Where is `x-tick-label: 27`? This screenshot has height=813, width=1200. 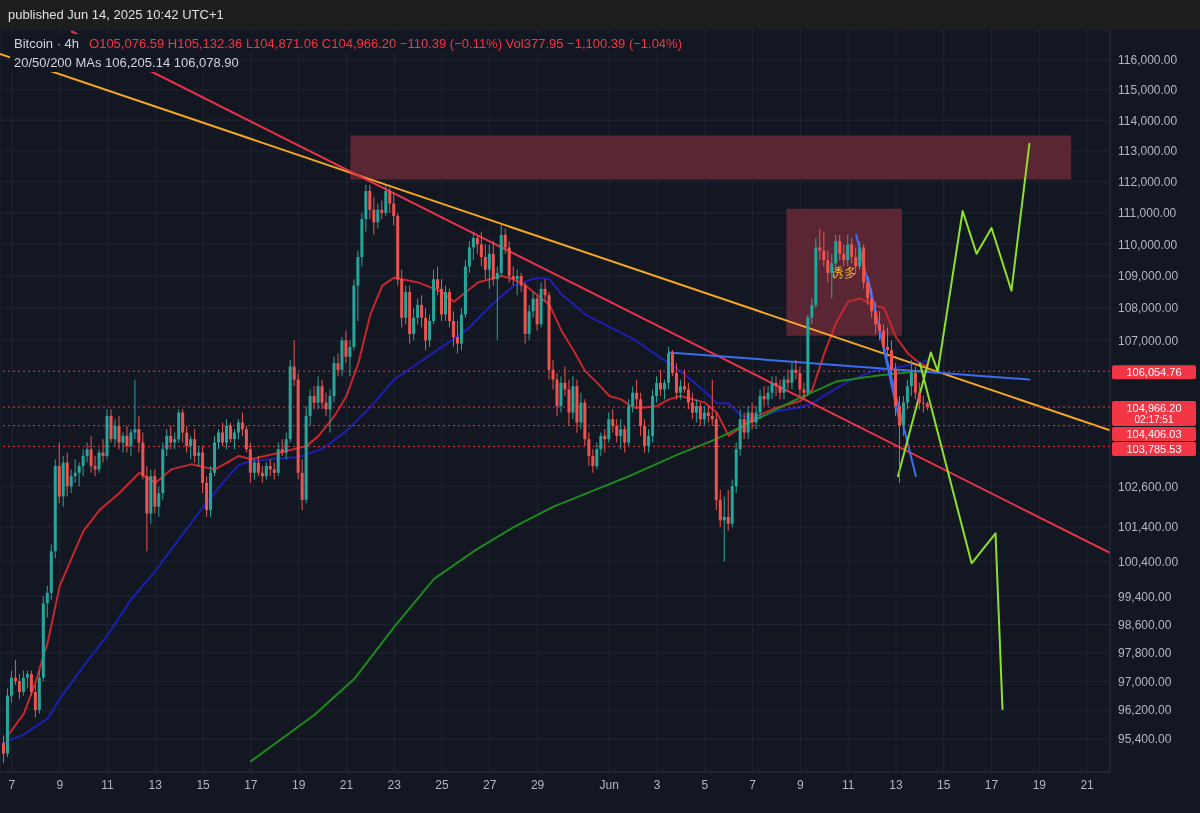 x-tick-label: 27 is located at coordinates (490, 784).